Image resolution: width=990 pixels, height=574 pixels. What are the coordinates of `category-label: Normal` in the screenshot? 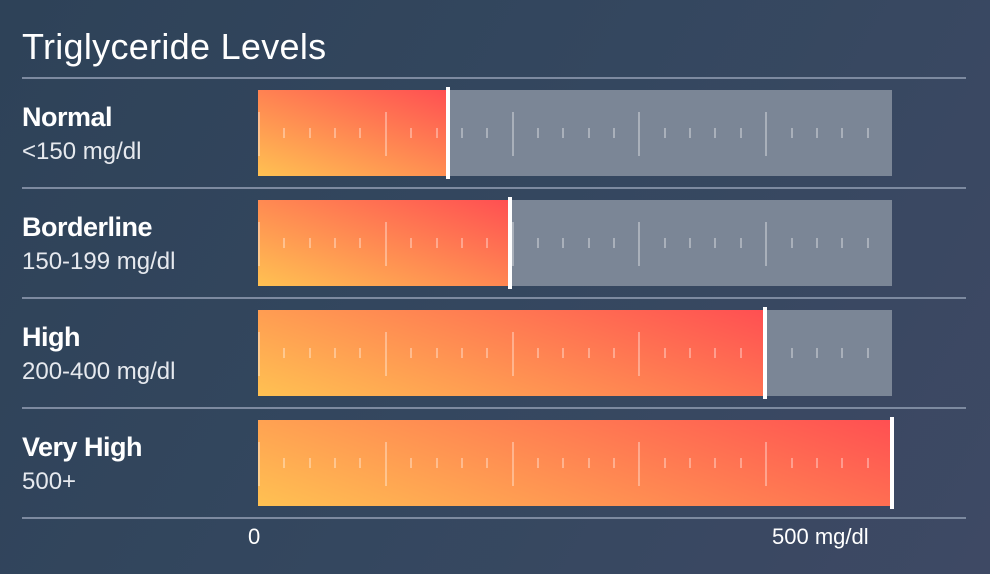 It's located at (67, 117).